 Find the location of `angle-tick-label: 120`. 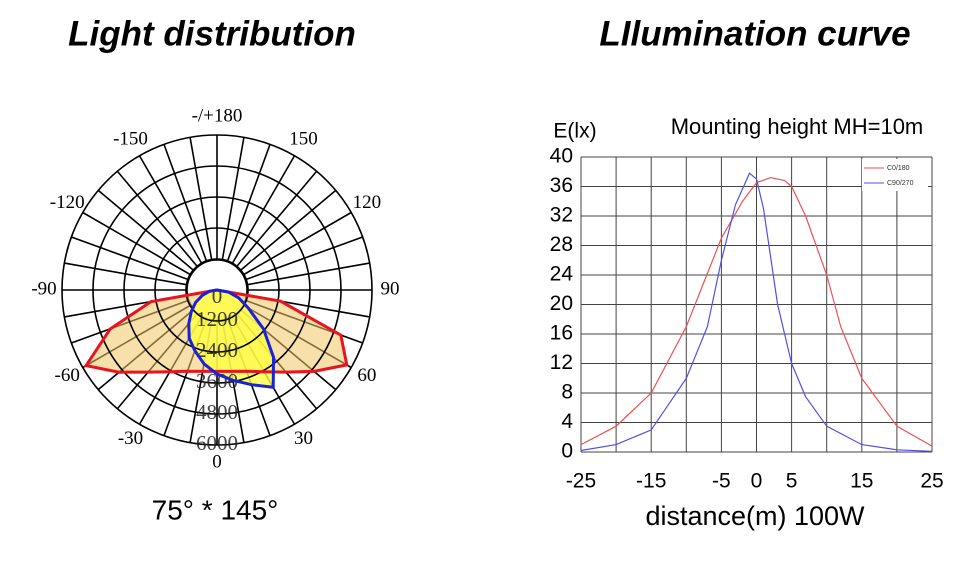

angle-tick-label: 120 is located at coordinates (367, 202).